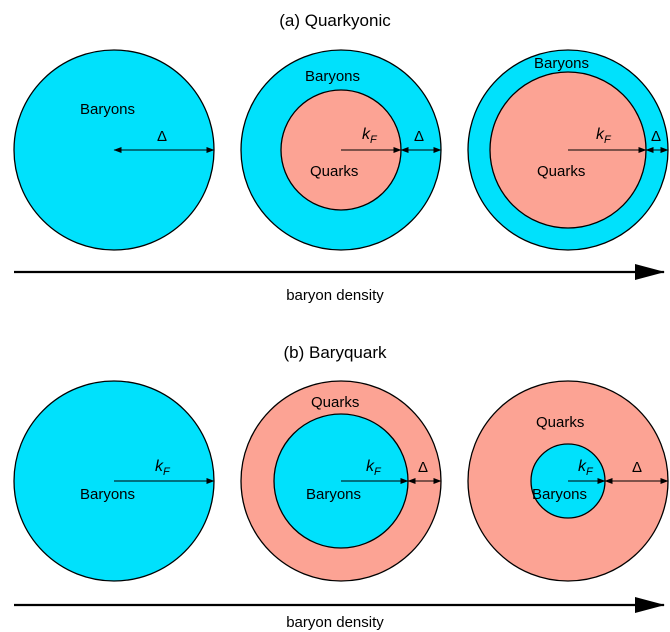 The width and height of the screenshot is (670, 632). Describe the element at coordinates (335, 20) in the screenshot. I see `panel-a-title: (a) Quarkyonic` at that location.